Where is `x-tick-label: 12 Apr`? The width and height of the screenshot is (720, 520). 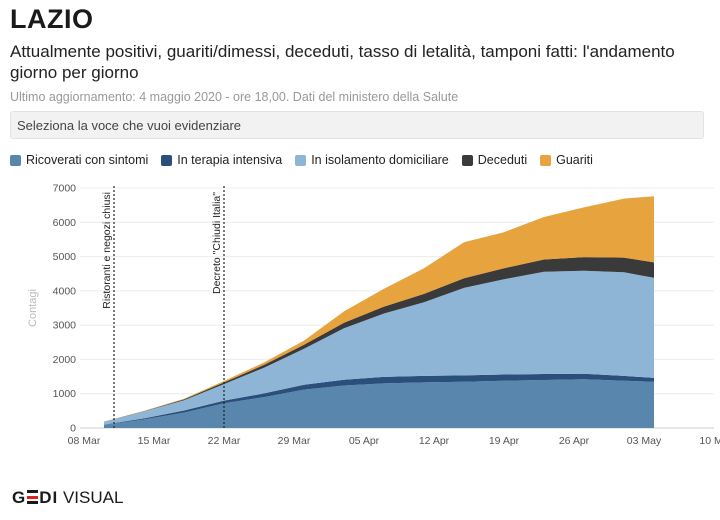
x-tick-label: 12 Apr is located at coordinates (434, 441).